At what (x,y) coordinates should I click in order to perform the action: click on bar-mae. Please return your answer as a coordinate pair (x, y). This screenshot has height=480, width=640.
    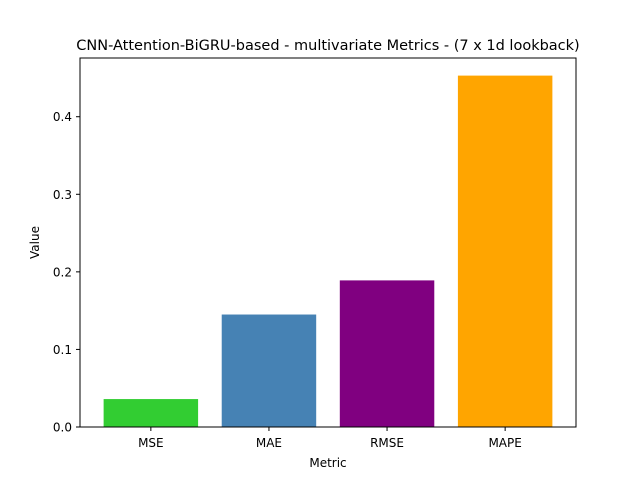
    Looking at the image, I should click on (269, 370).